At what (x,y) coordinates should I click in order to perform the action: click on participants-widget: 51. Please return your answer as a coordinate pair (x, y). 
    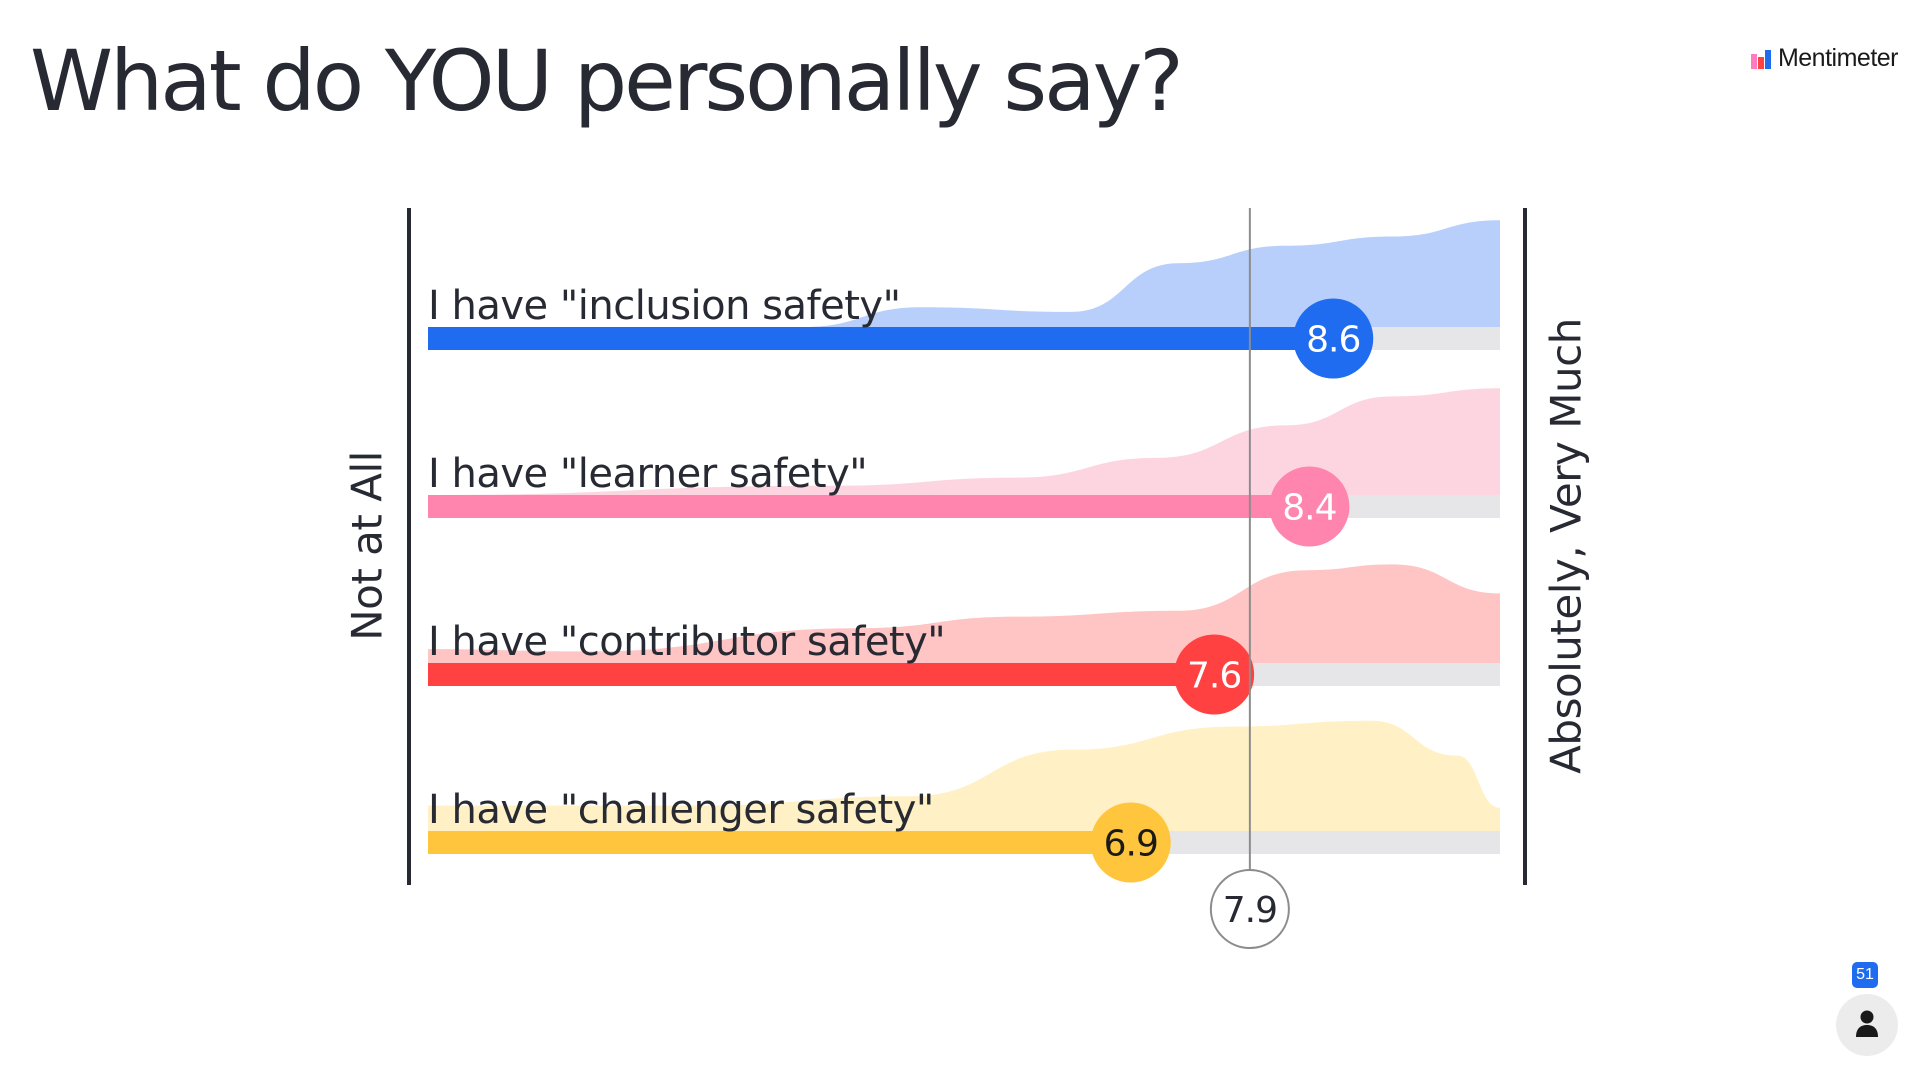
    Looking at the image, I should click on (1867, 1009).